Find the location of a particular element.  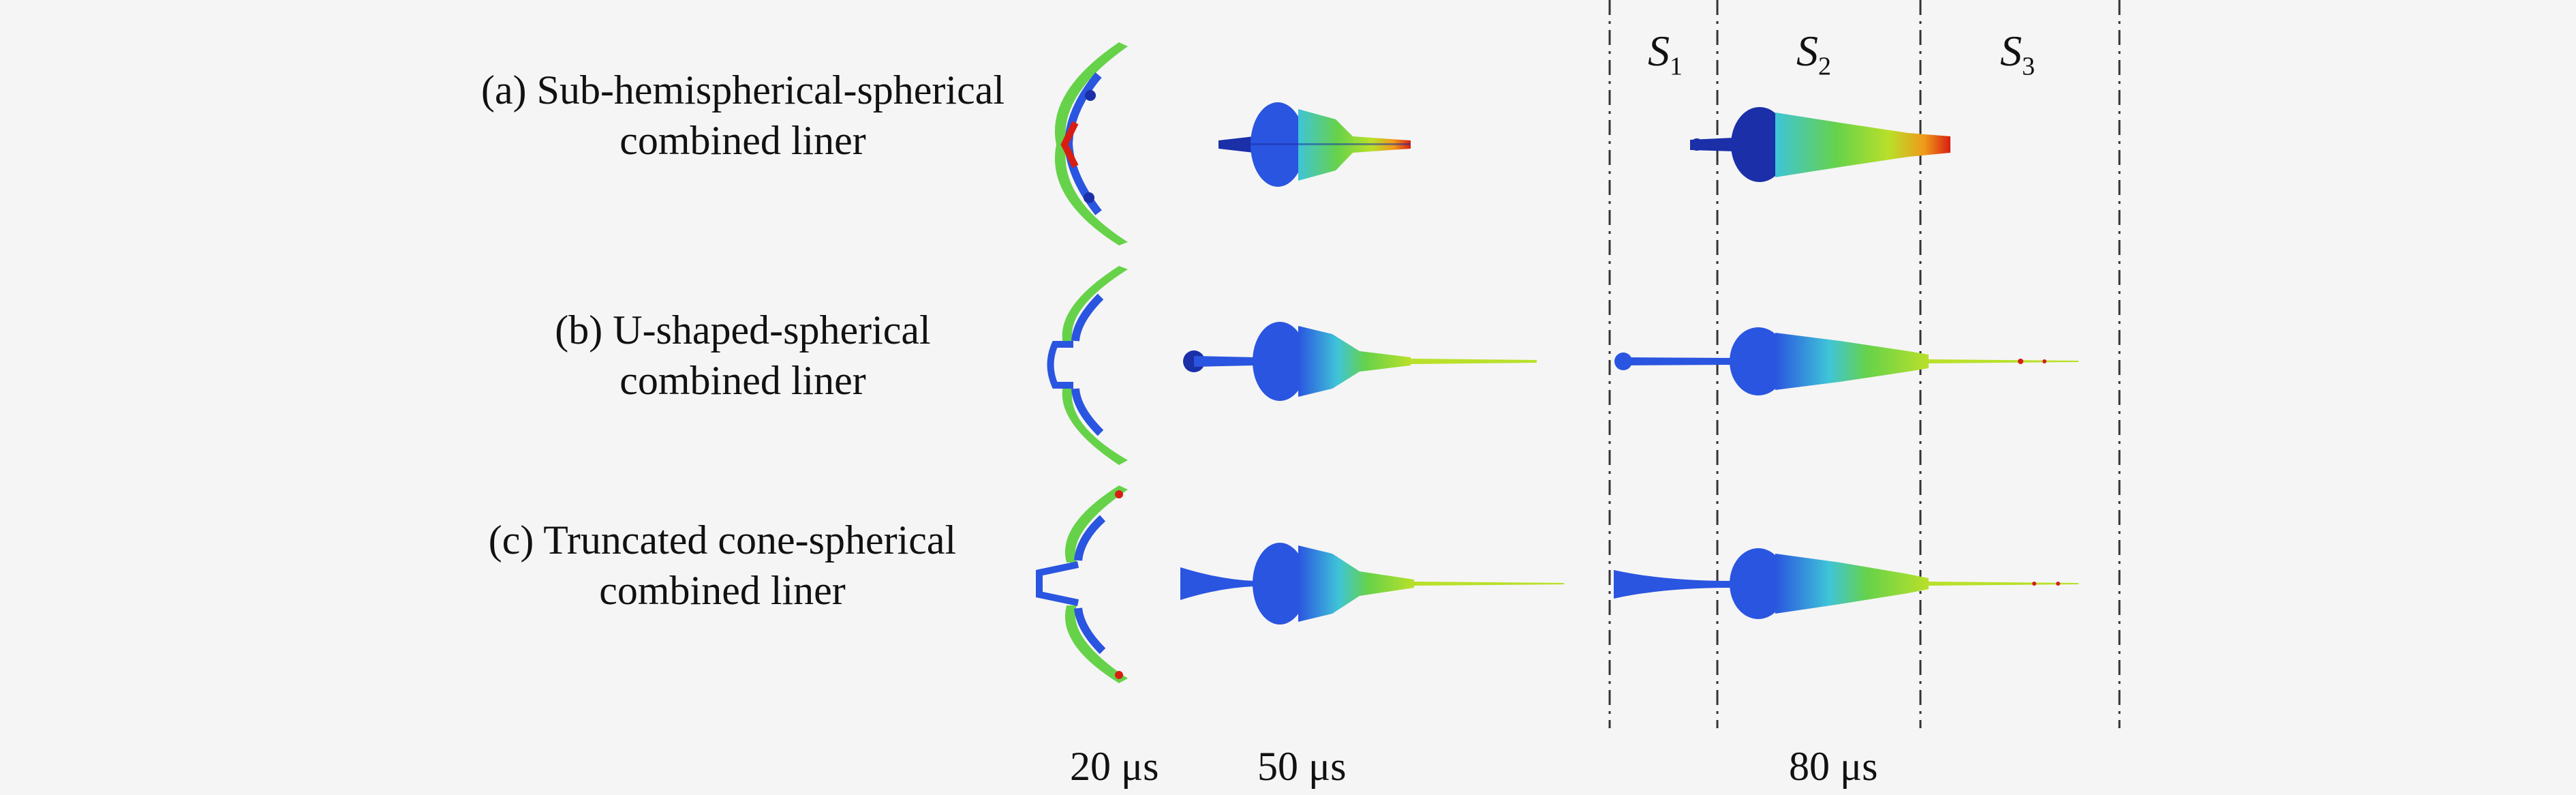

zone-label-s3: S3 is located at coordinates (2018, 53).